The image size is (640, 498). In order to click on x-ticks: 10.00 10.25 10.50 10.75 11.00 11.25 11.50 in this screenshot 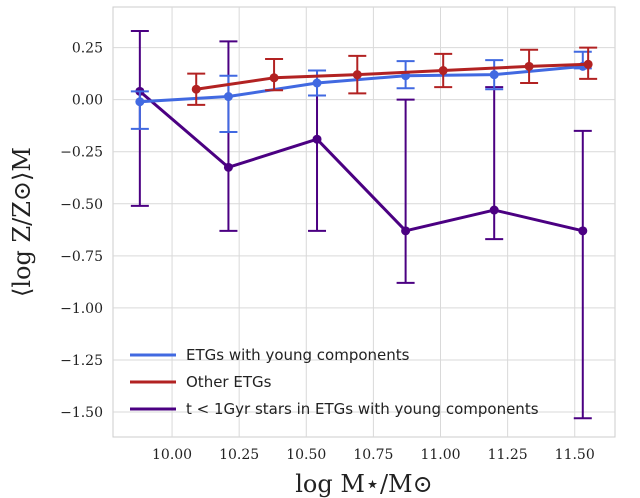, I will do `click(373, 455)`.